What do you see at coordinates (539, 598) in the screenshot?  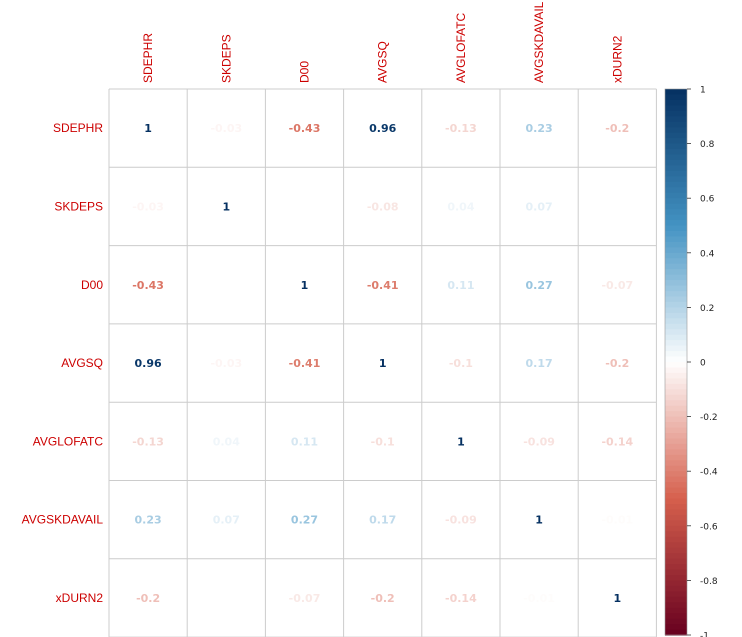 I see `cell-value: -0.01` at bounding box center [539, 598].